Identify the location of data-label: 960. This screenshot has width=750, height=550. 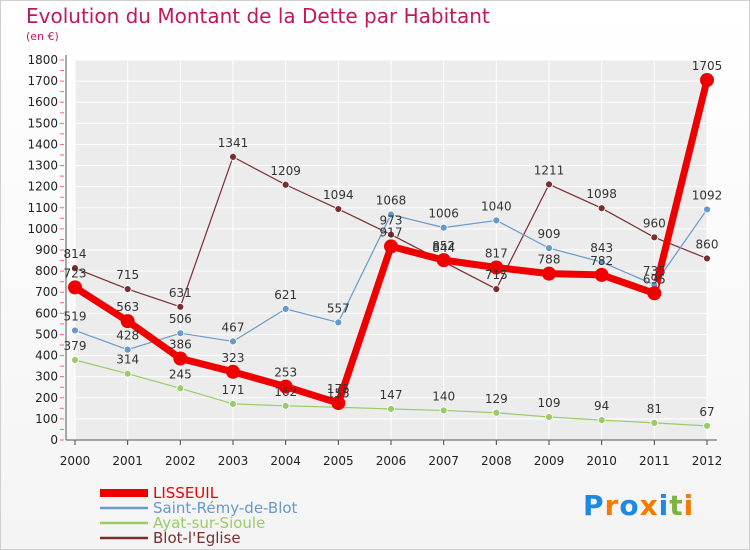
(654, 223).